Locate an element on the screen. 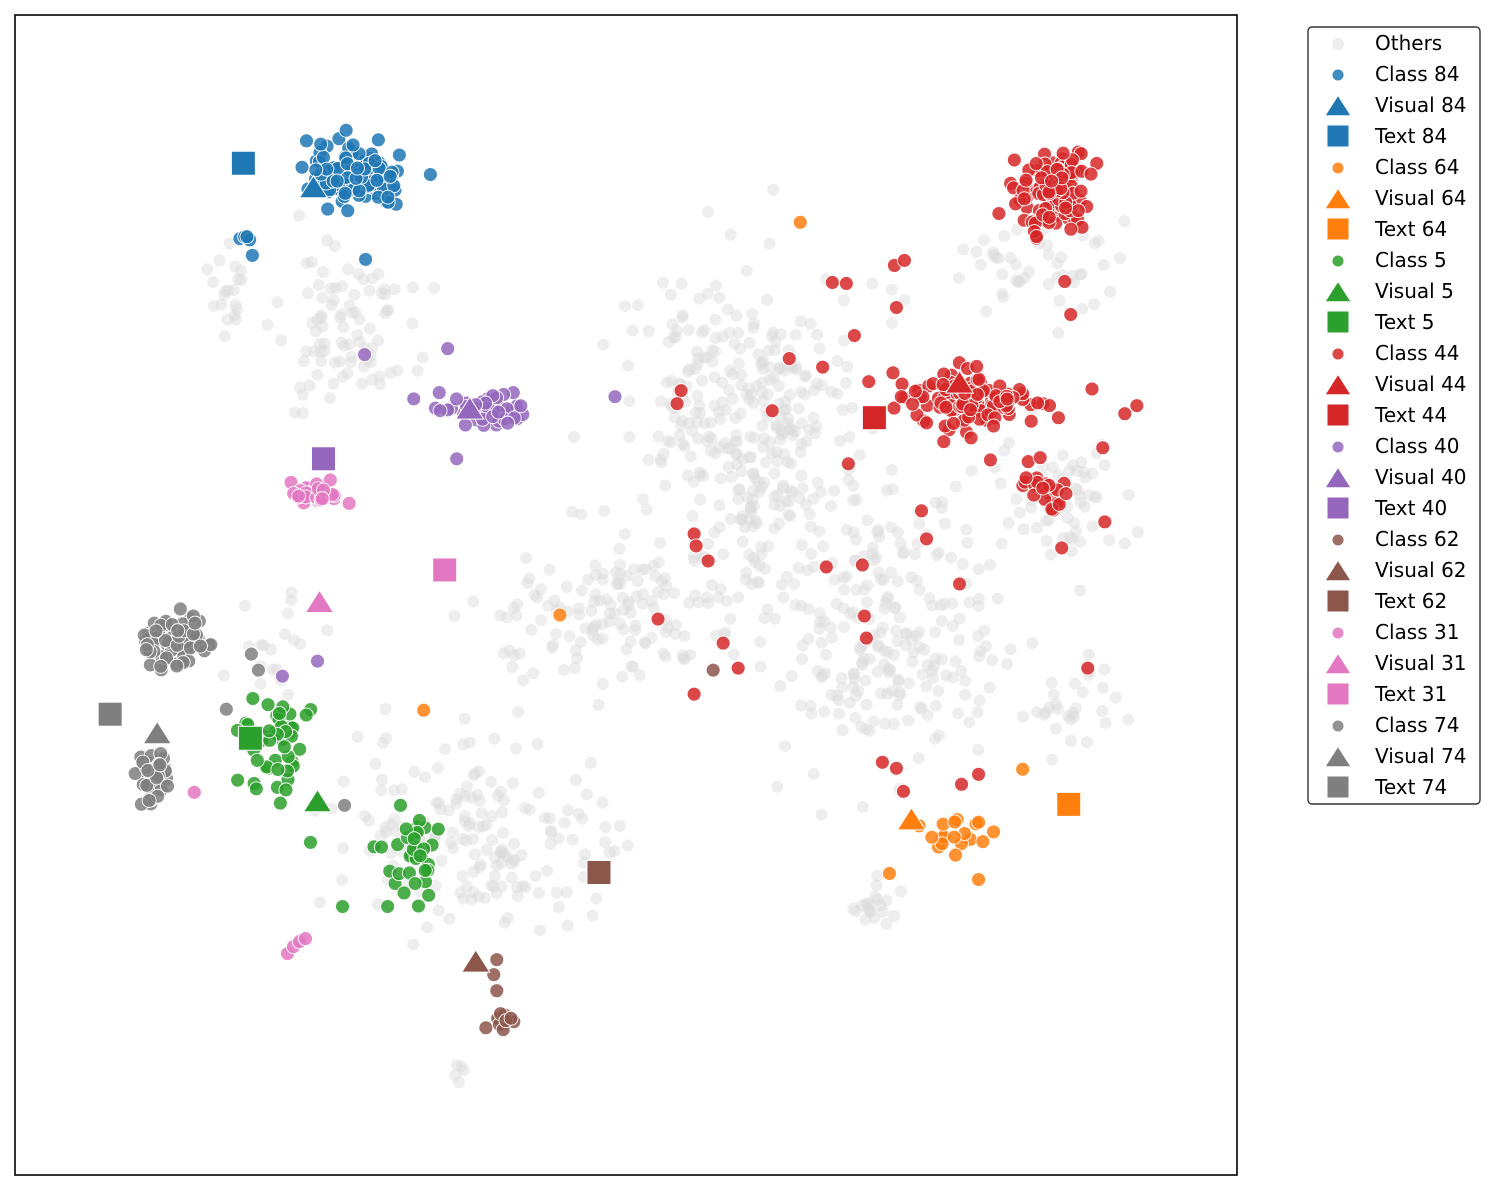  legend-visual-40-label: Visual 40 is located at coordinates (1421, 477).